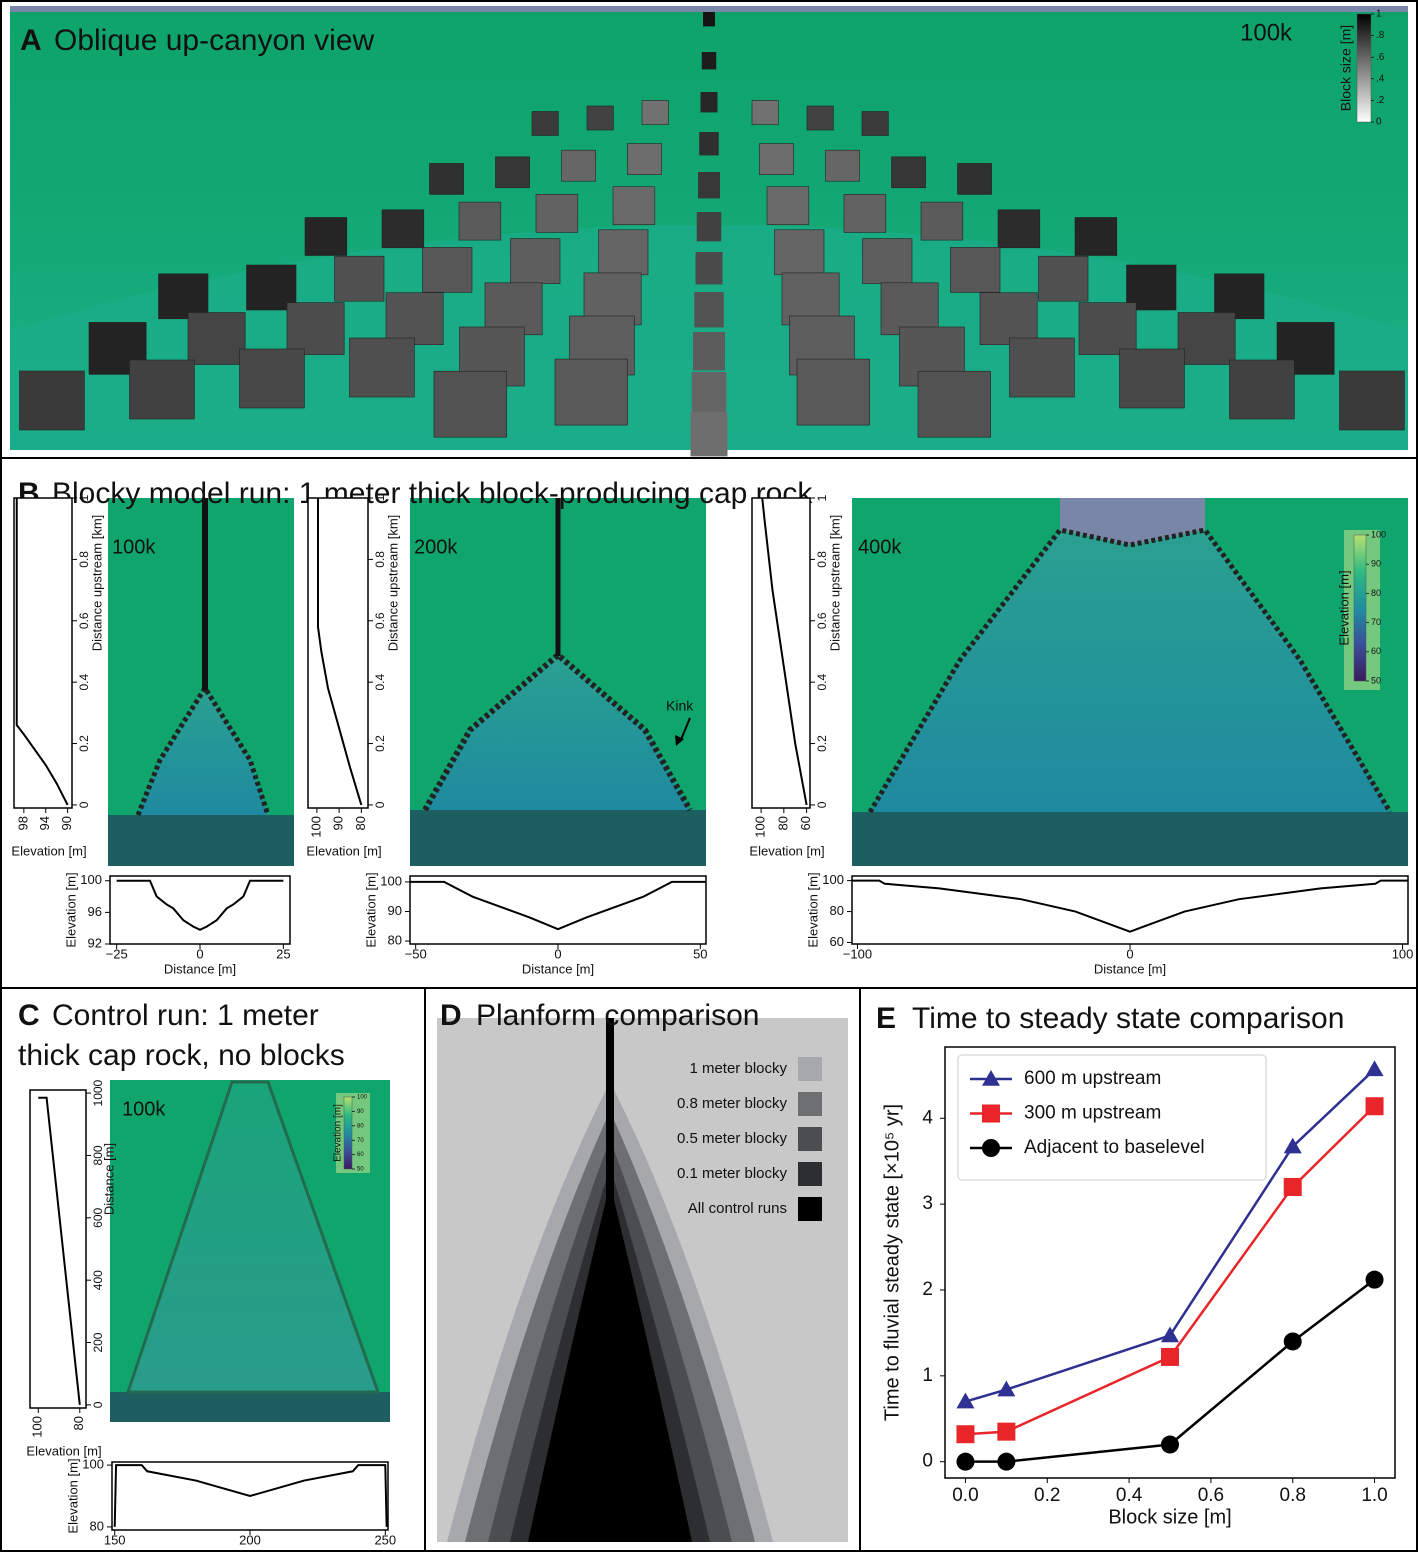 This screenshot has height=1552, width=1418. Describe the element at coordinates (96, 583) in the screenshot. I see `y-axis-label: Distance upstream [km]` at that location.